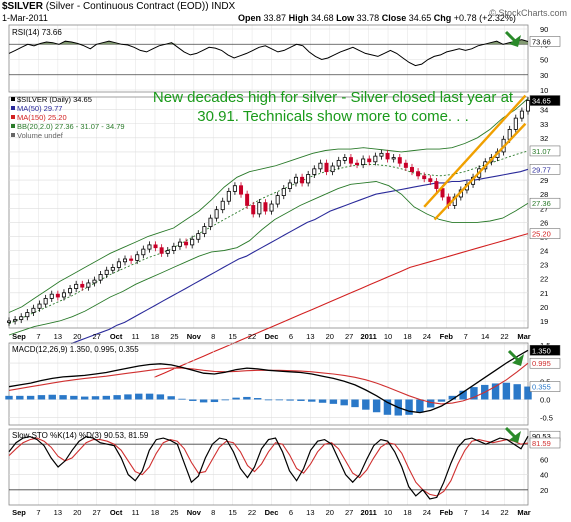  Describe the element at coordinates (546, 418) in the screenshot. I see `macd-tick-label: -0.5` at that location.